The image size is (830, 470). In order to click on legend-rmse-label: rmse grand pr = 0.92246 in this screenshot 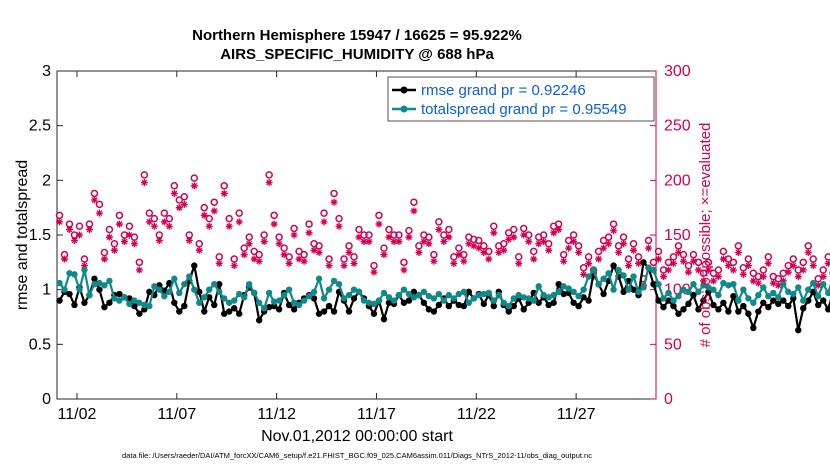, I will do `click(503, 90)`.